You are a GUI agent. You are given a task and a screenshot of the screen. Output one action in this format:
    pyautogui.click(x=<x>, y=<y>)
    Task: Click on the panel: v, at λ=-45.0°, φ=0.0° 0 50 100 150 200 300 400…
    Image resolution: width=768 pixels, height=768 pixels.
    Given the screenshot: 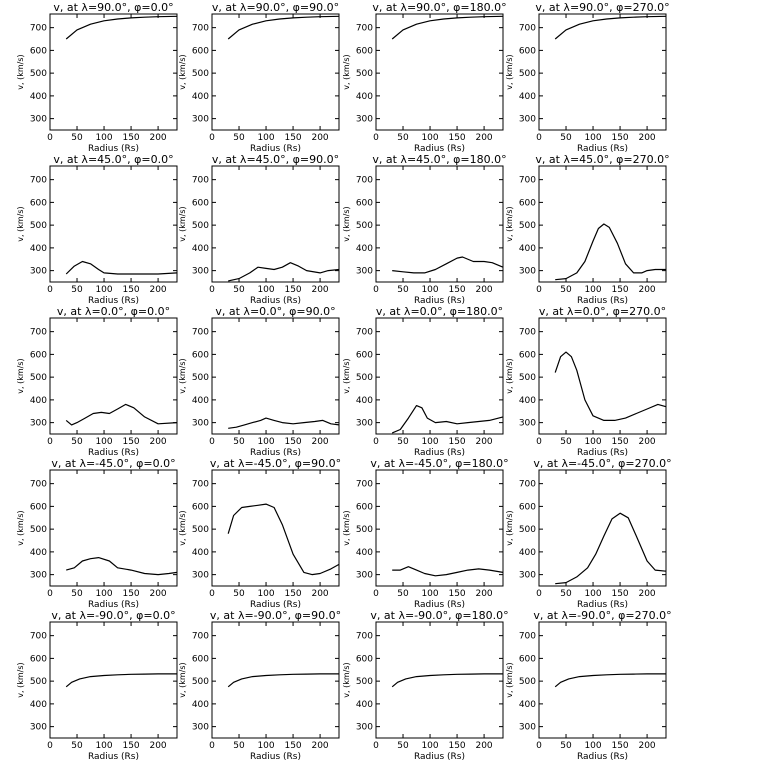 What is the action you would take?
    pyautogui.click(x=97, y=533)
    